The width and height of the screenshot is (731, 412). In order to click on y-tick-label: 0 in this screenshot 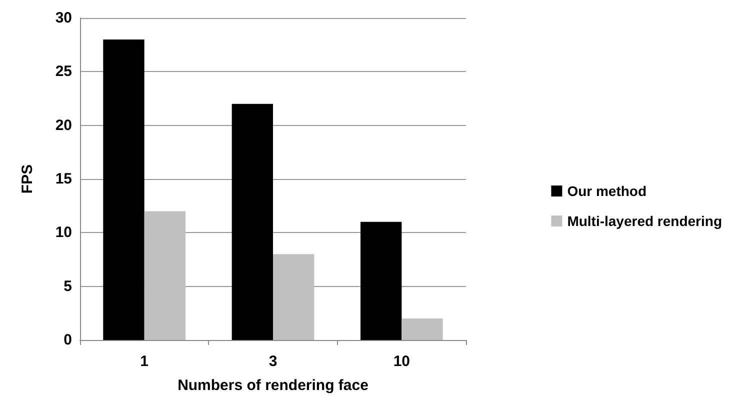, I will do `click(68, 340)`.